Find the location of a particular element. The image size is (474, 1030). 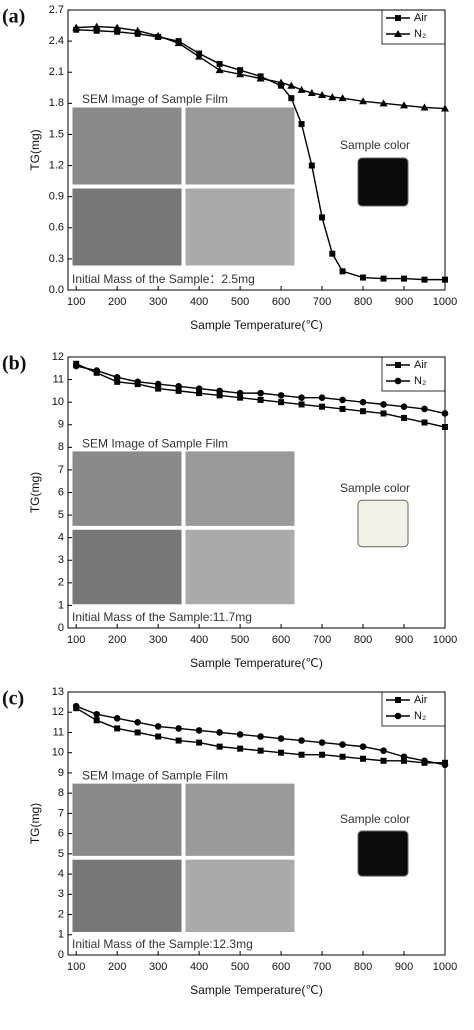

y-tick-label: 0.3 is located at coordinates (56, 259).